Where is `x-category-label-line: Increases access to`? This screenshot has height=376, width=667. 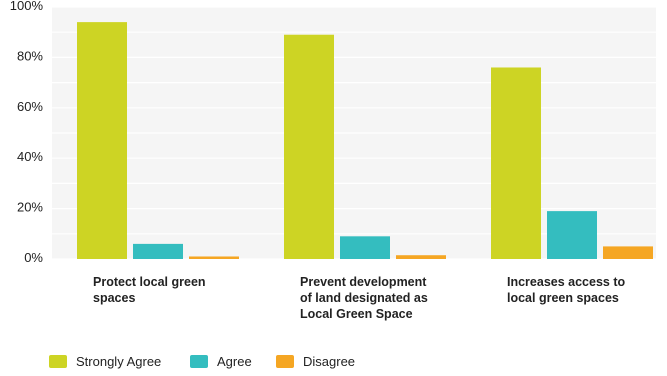 x-category-label-line: Increases access to is located at coordinates (566, 282).